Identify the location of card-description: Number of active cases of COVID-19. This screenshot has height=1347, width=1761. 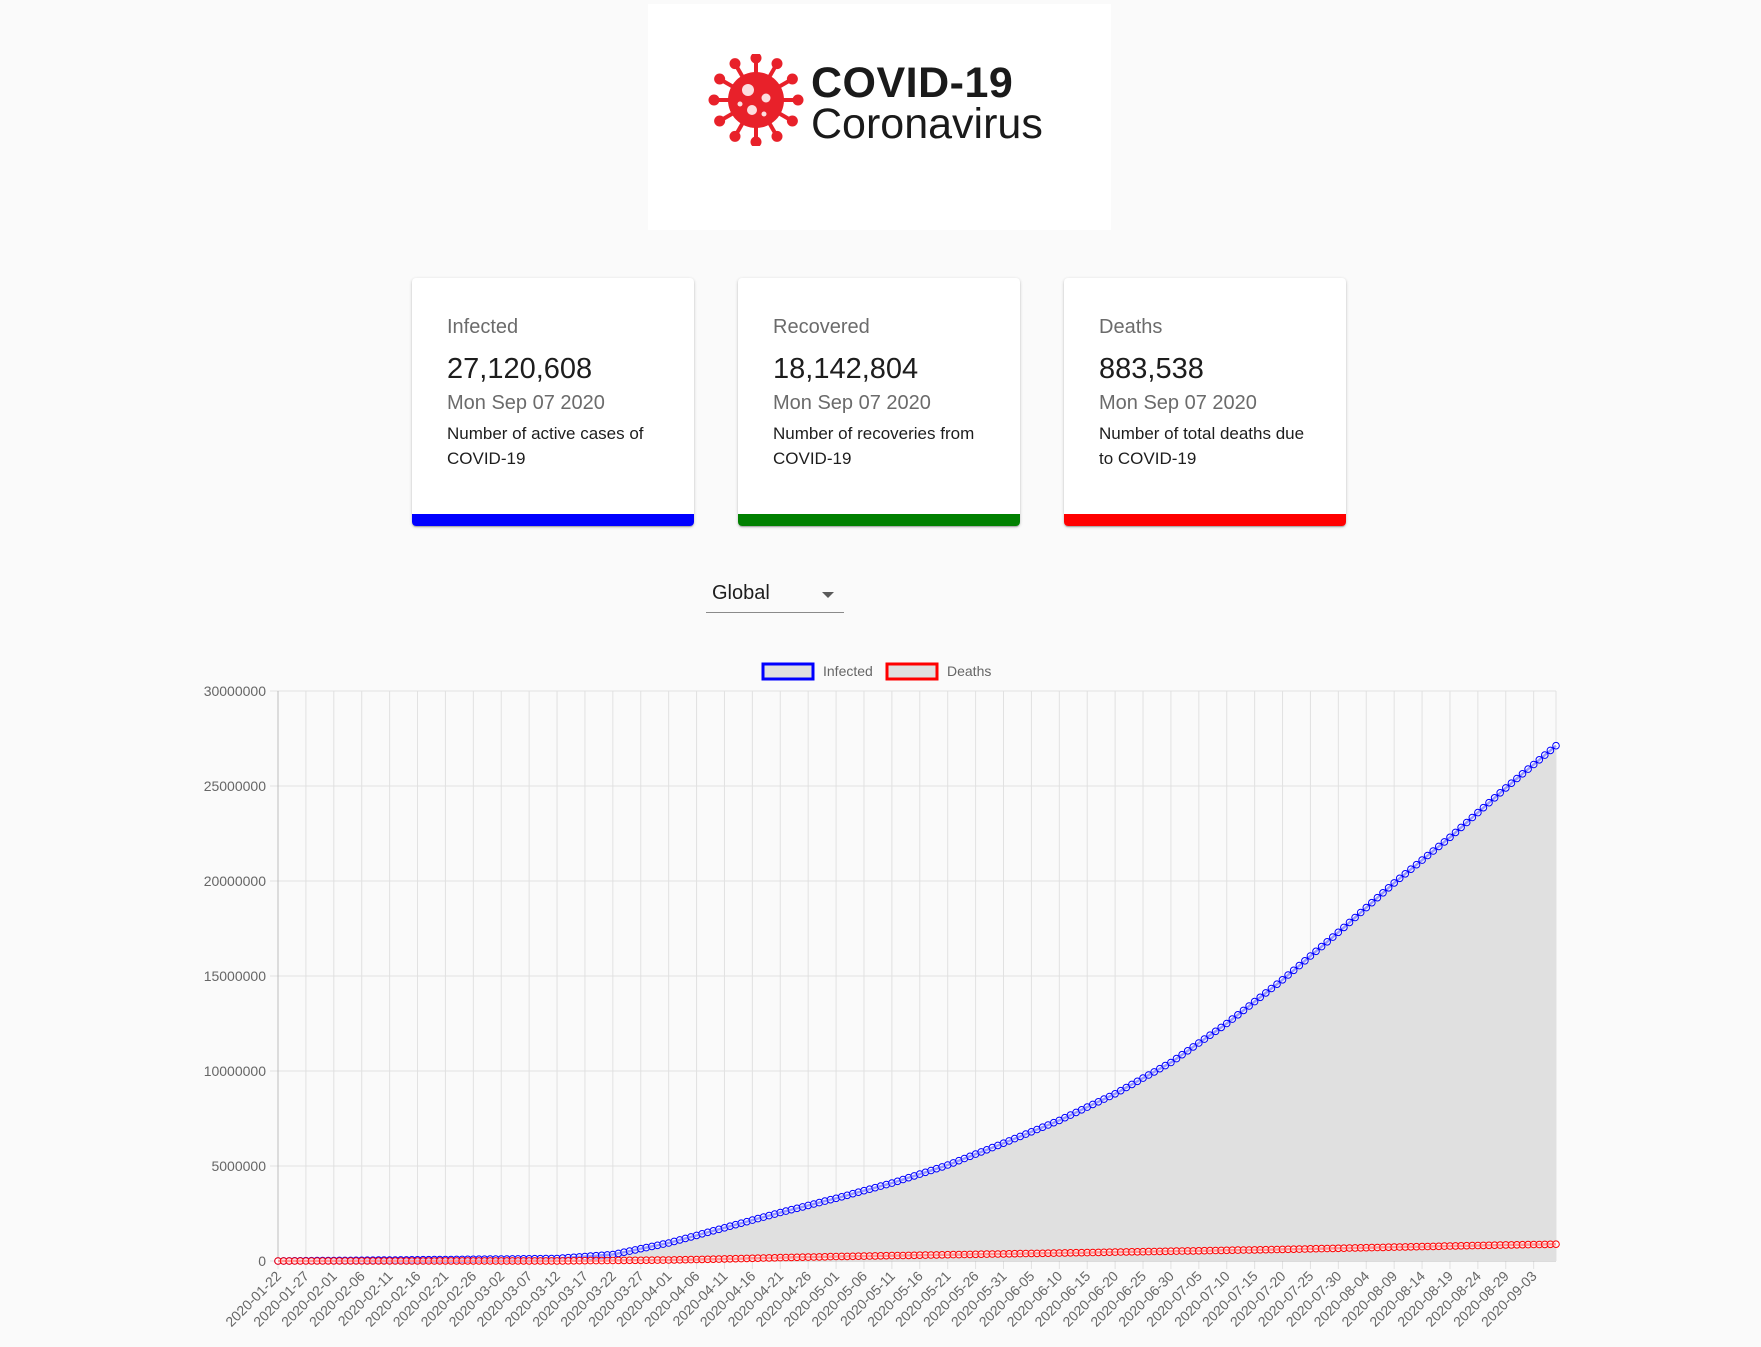
(545, 446).